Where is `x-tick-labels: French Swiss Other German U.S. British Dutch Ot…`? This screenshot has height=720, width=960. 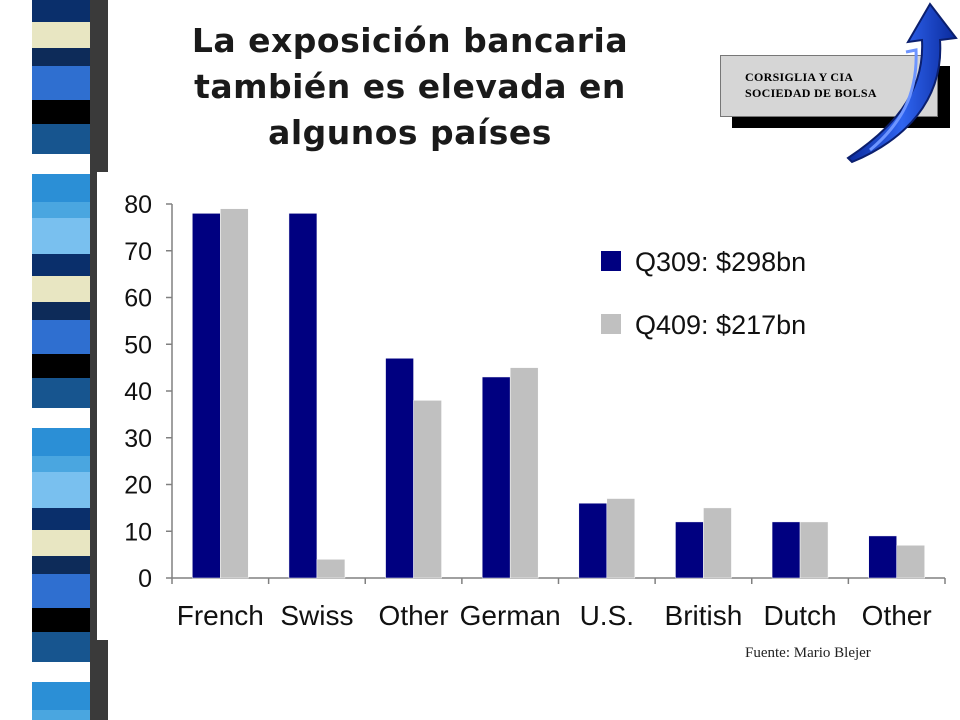
x-tick-labels: French Swiss Other German U.S. British Dutch Ot… is located at coordinates (554, 615).